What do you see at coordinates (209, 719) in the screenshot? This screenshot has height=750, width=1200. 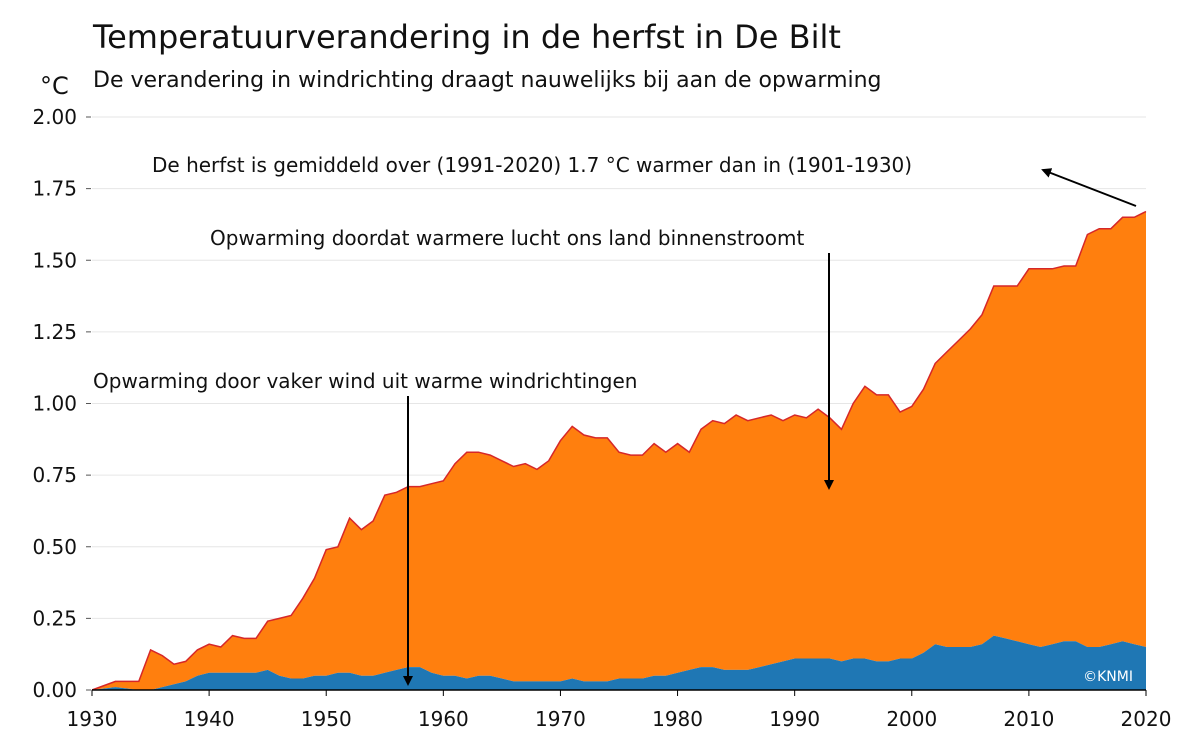 I see `x-tick-label: 1940` at bounding box center [209, 719].